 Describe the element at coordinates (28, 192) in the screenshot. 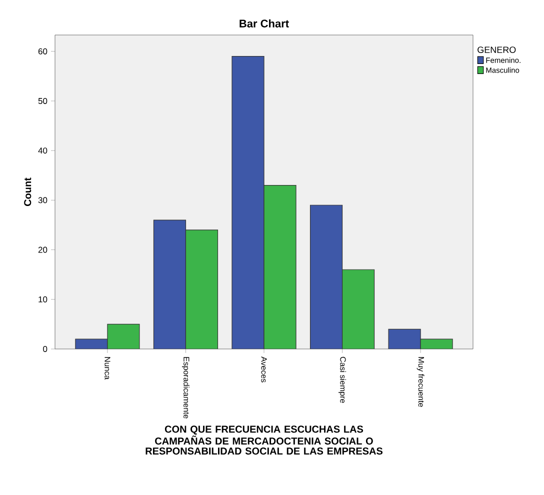

I see `y-axis-title: Count` at that location.